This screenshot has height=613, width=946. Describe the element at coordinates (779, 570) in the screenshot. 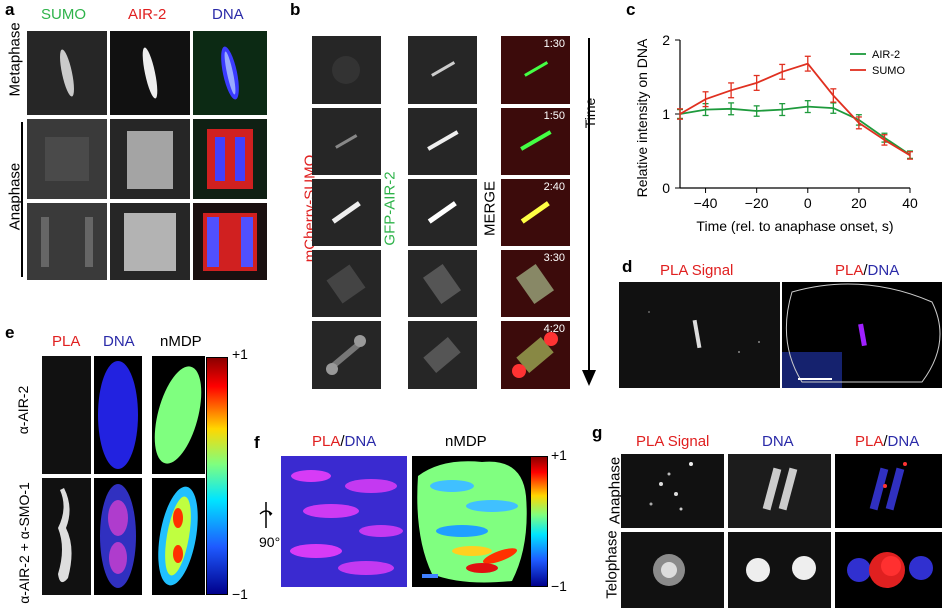

I see `g-telophase-dna-image` at that location.